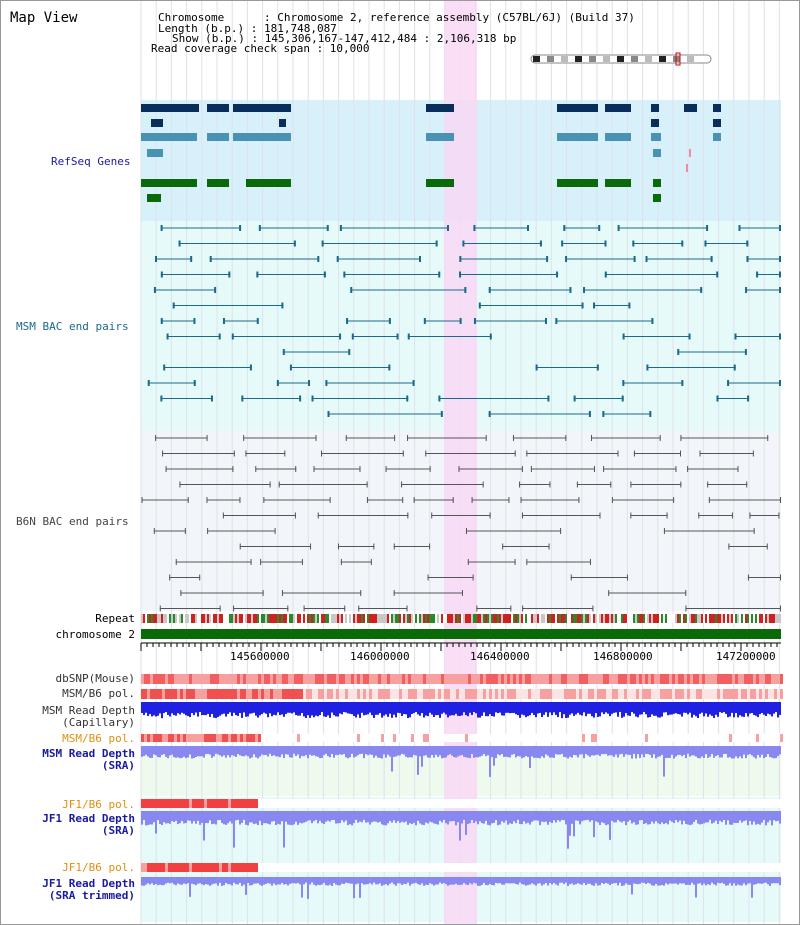  I want to click on gene-feature, so click(657, 198).